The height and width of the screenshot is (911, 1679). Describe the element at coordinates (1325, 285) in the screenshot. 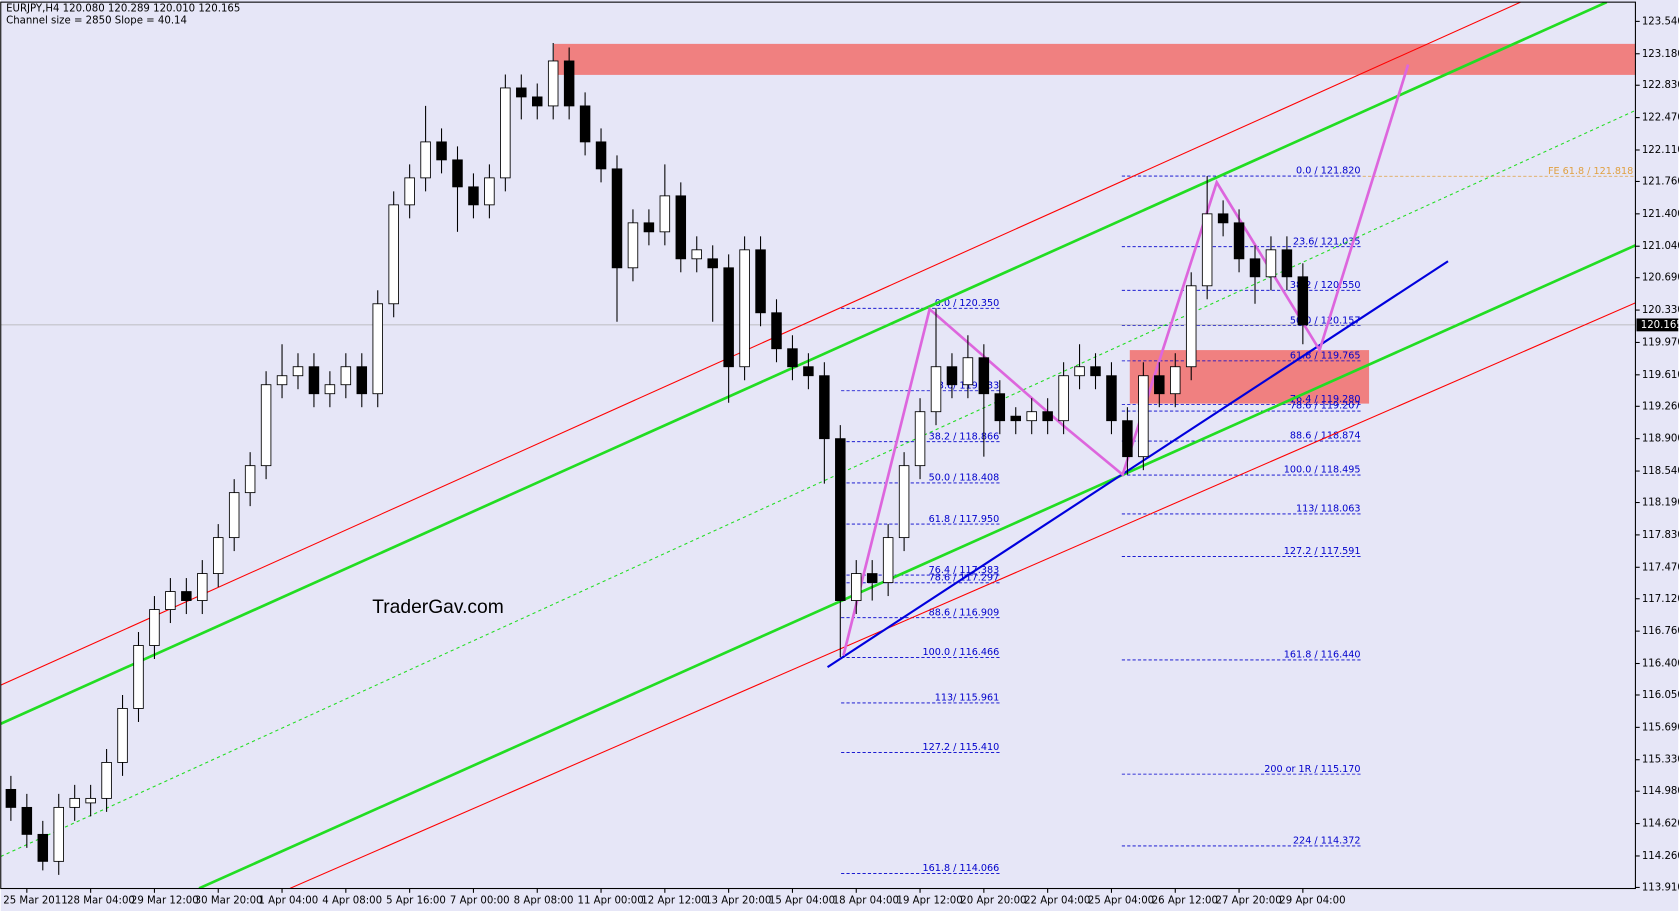

I see `fib-label: 38.2 / 120.550` at that location.